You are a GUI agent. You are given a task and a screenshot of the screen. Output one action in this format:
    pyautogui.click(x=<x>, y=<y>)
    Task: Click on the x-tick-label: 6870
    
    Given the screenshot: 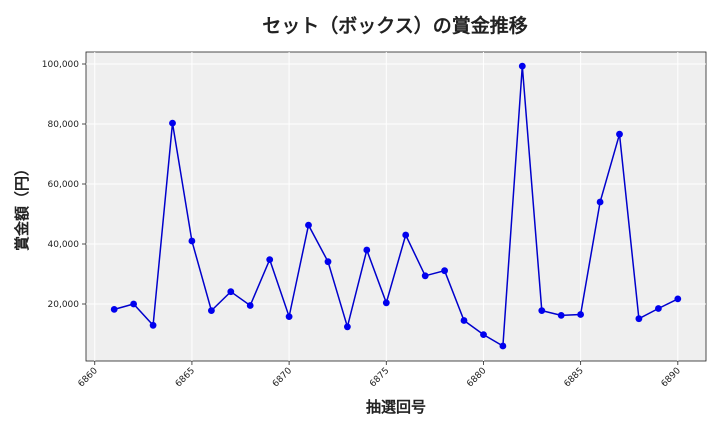 What is the action you would take?
    pyautogui.click(x=282, y=377)
    